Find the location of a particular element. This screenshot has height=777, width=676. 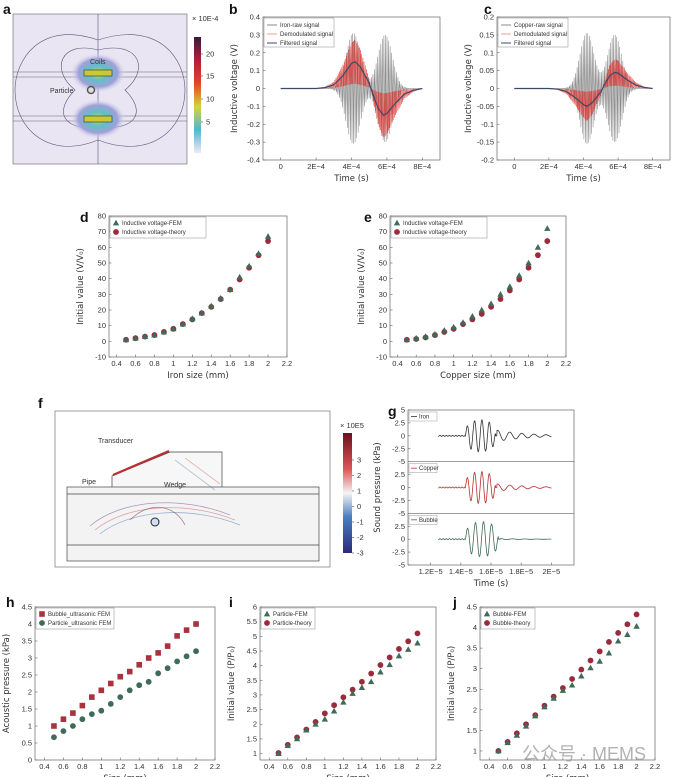

y-tick-label: 20 is located at coordinates (102, 310).